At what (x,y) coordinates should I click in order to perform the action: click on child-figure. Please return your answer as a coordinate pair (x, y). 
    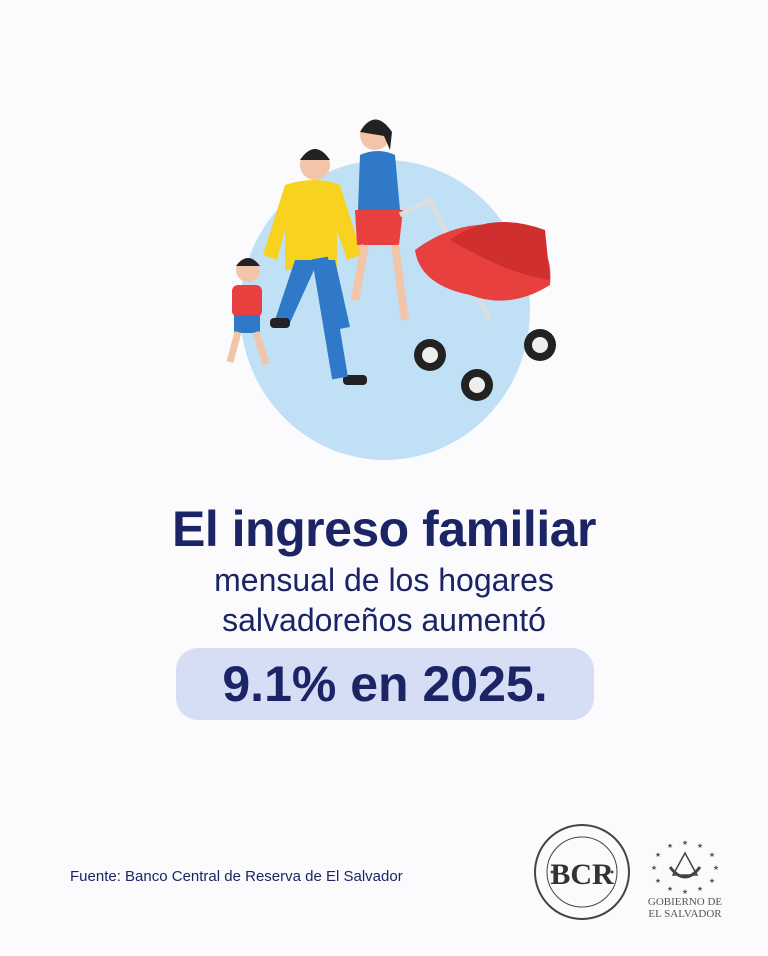
    Looking at the image, I should click on (248, 312).